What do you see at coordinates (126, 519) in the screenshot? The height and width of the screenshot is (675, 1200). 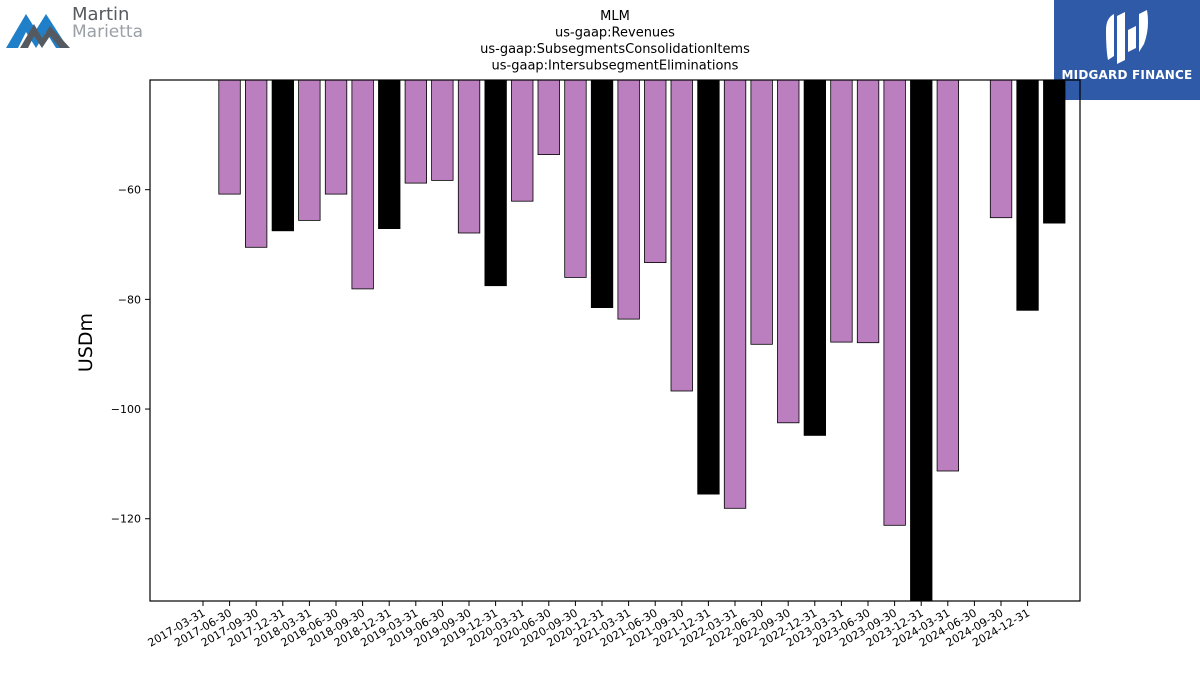 I see `y-tick-label: −120` at bounding box center [126, 519].